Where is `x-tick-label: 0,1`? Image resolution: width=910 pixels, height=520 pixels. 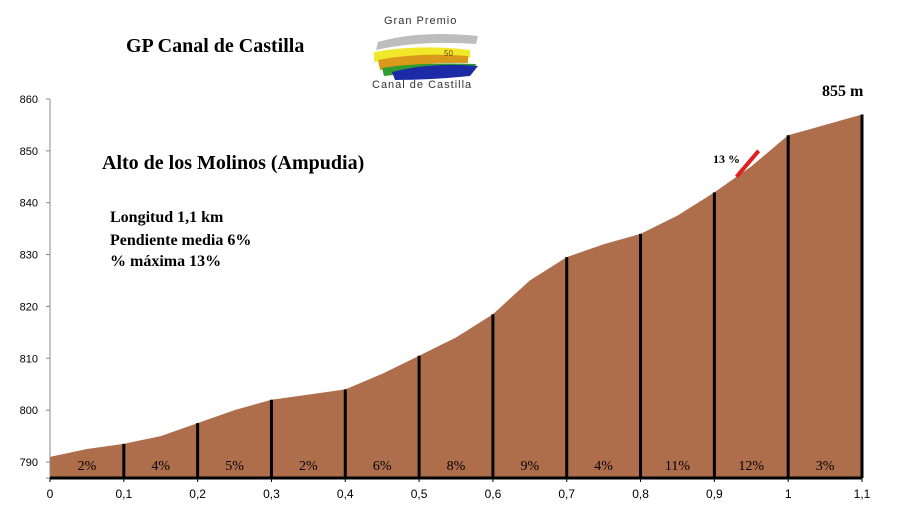
x-tick-label: 0,1 is located at coordinates (123, 494).